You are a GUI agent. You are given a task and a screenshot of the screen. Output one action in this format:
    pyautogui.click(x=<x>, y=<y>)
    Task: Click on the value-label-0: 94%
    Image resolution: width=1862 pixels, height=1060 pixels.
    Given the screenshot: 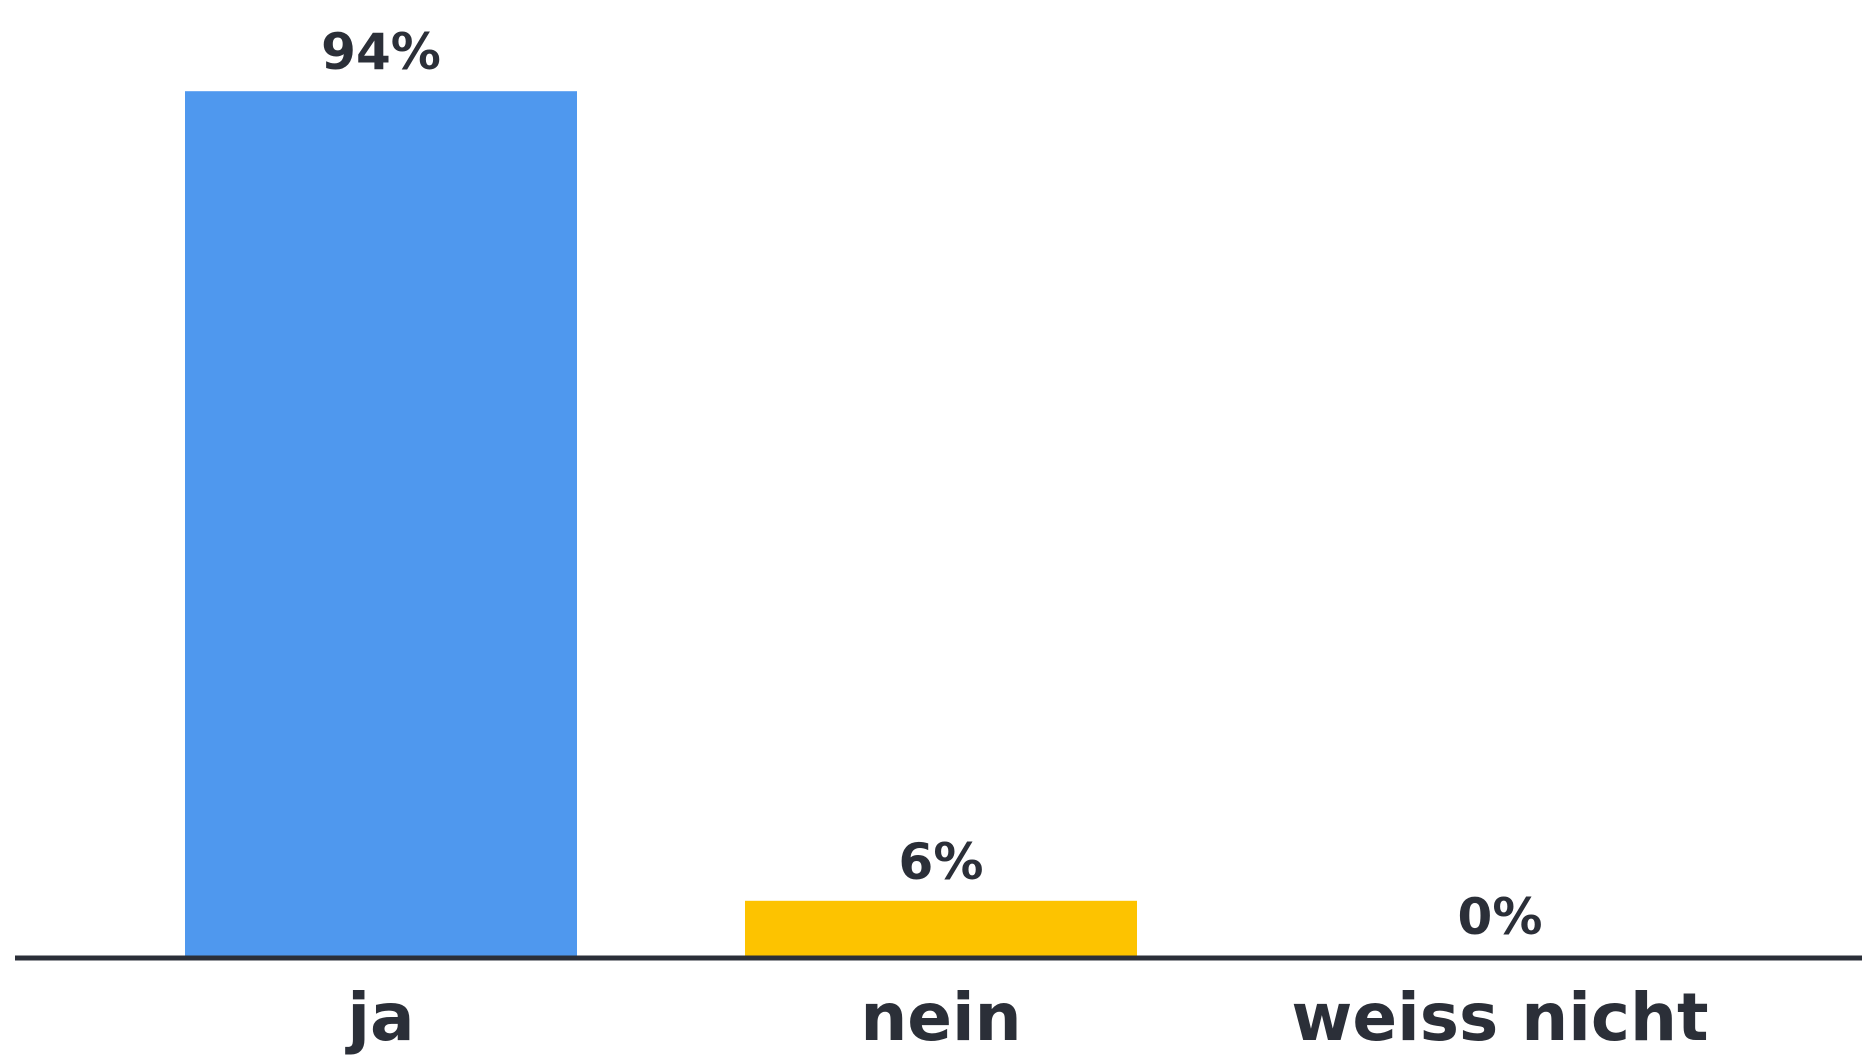 What is the action you would take?
    pyautogui.click(x=381, y=52)
    